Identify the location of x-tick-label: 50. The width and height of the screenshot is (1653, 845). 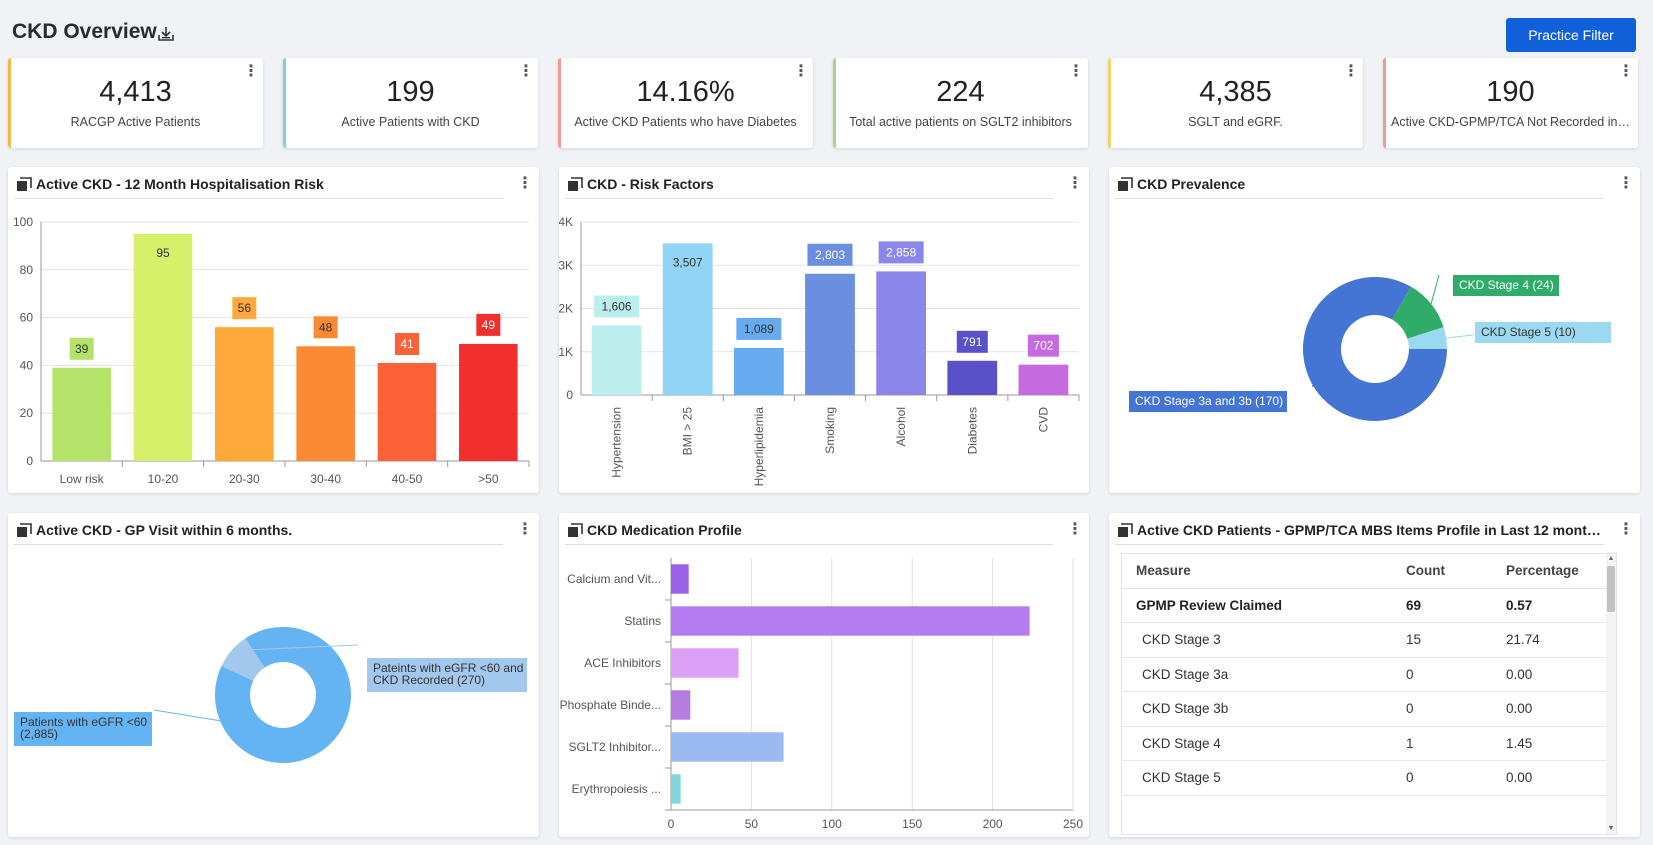
(752, 824).